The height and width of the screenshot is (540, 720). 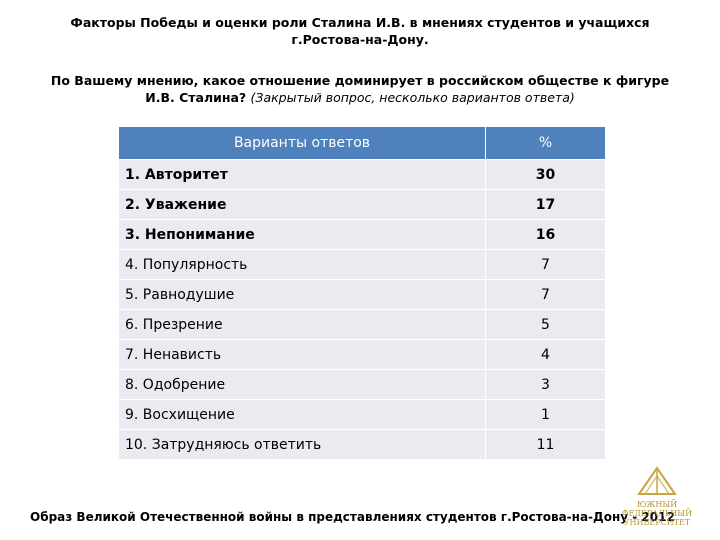 I want to click on table-row: 9. Восхищение 1, so click(x=362, y=414).